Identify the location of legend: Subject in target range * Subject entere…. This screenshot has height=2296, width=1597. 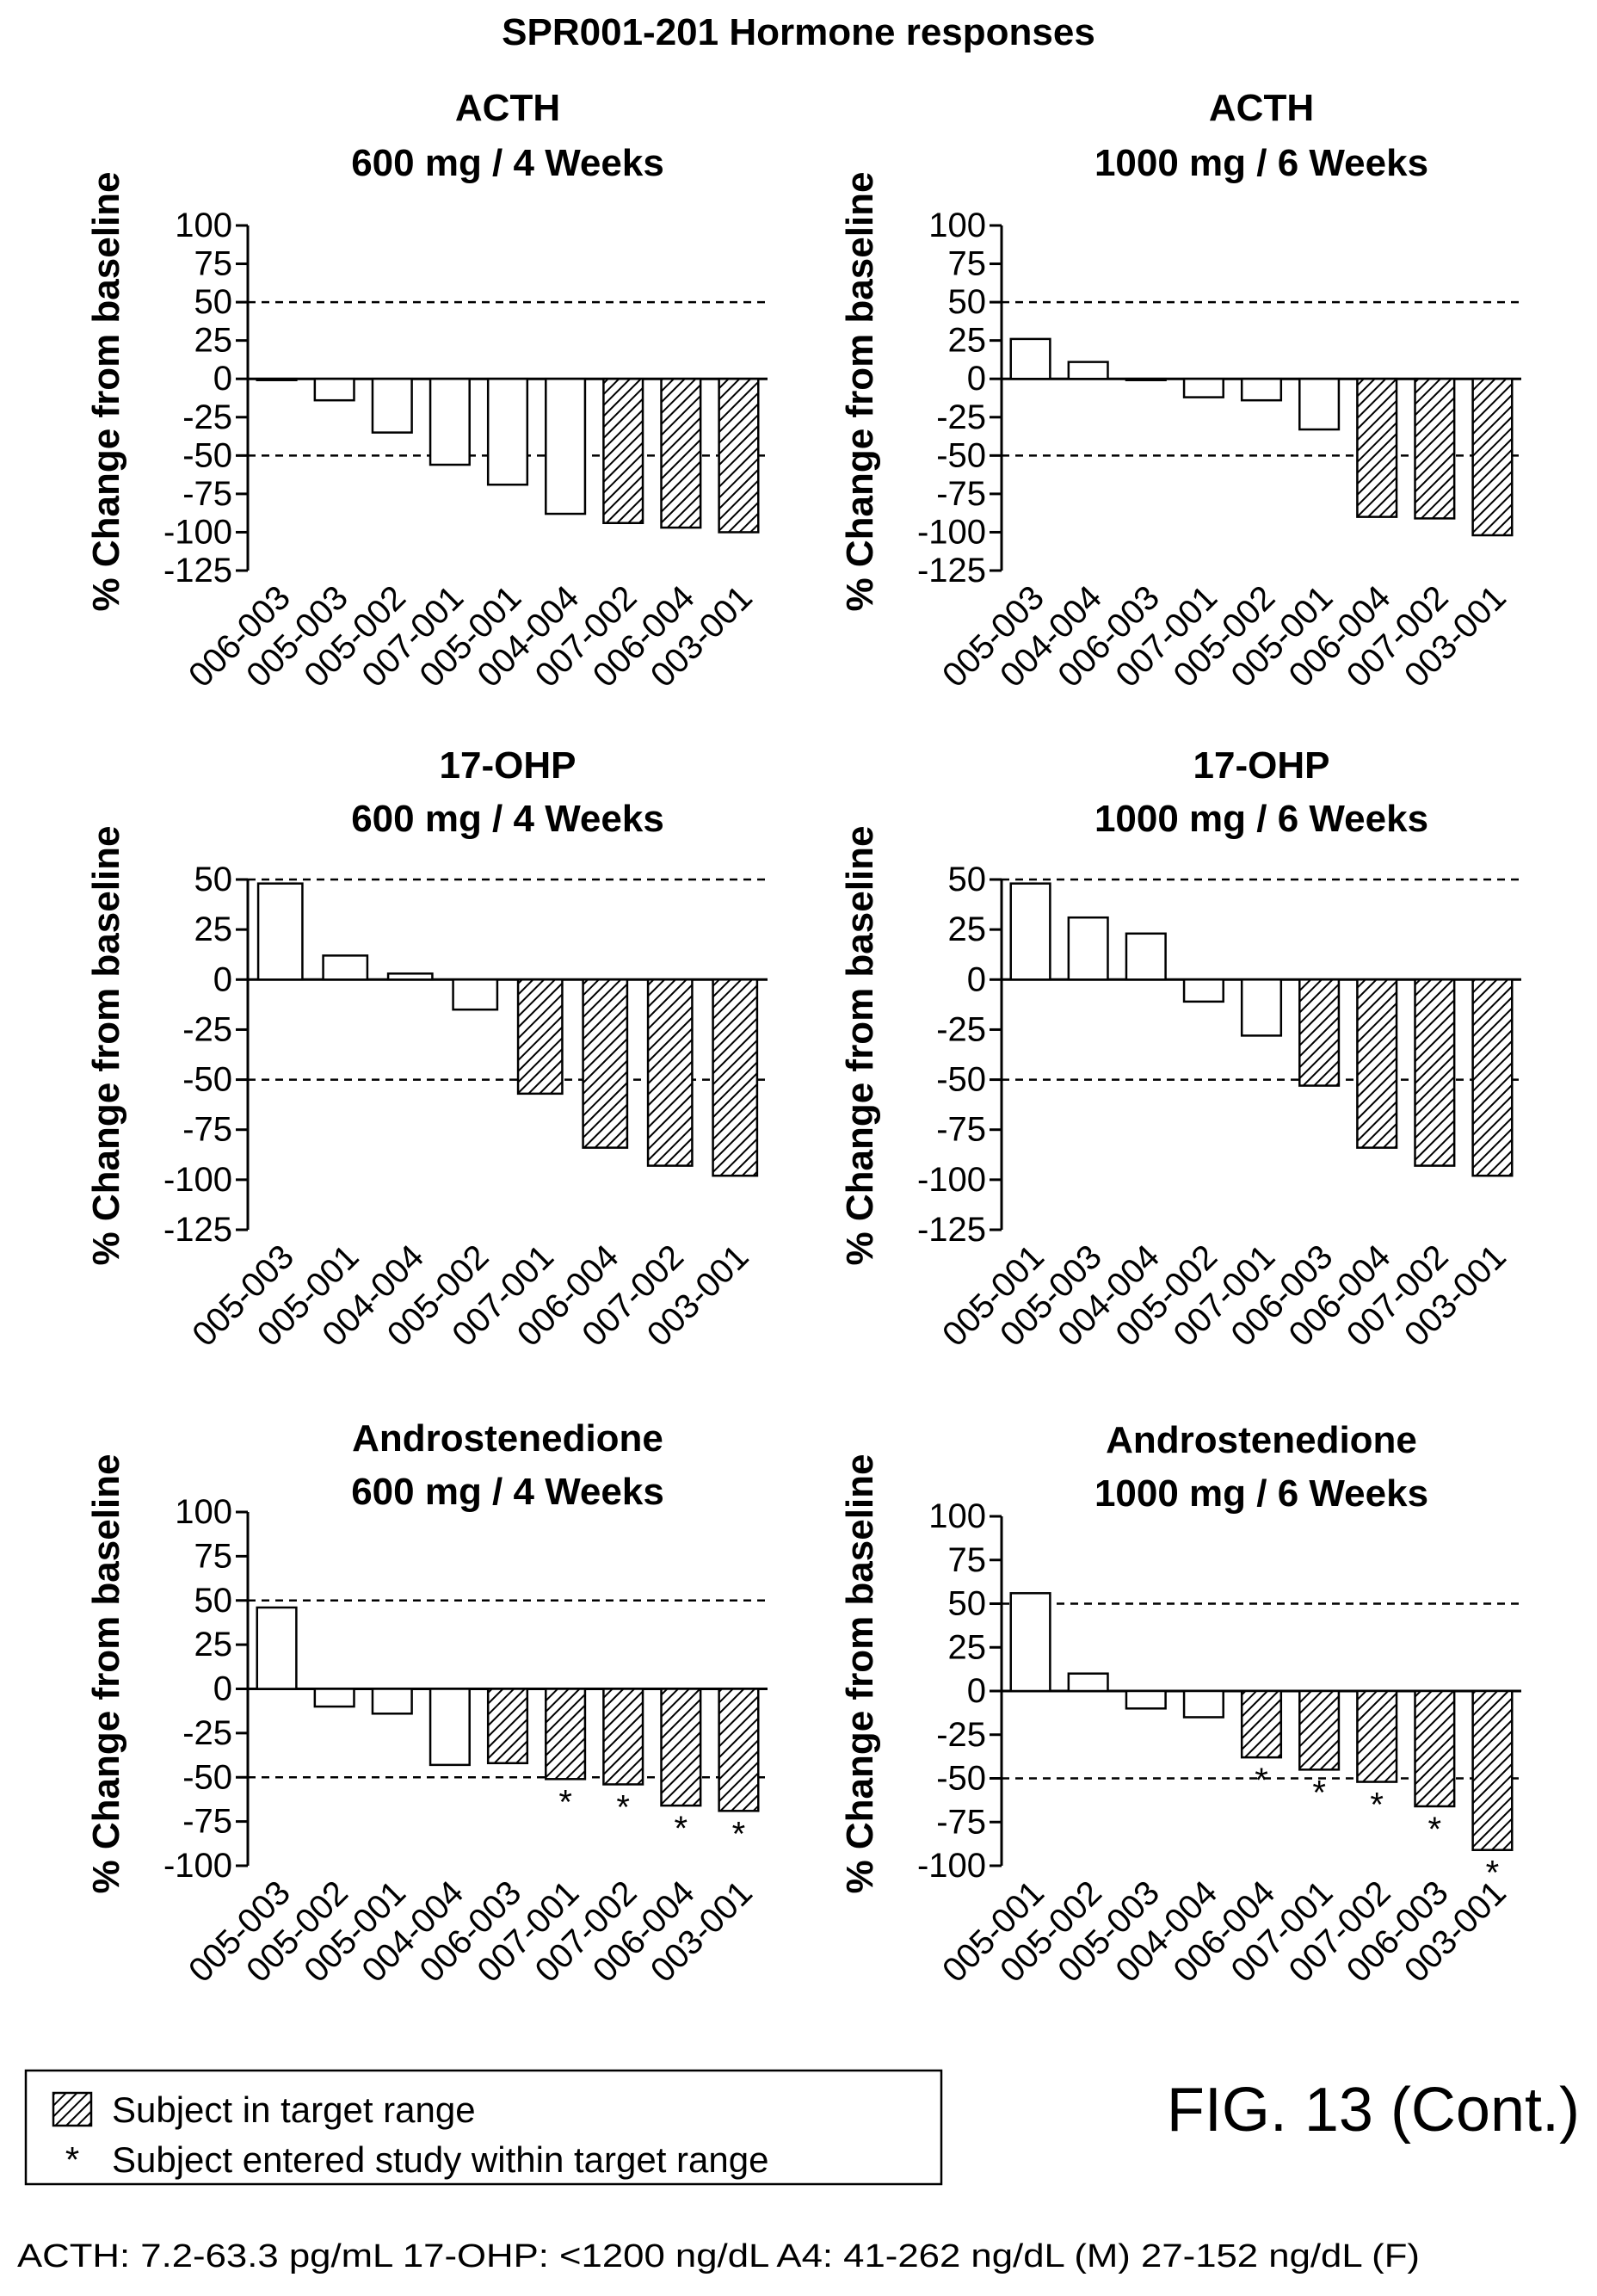
(483, 2127).